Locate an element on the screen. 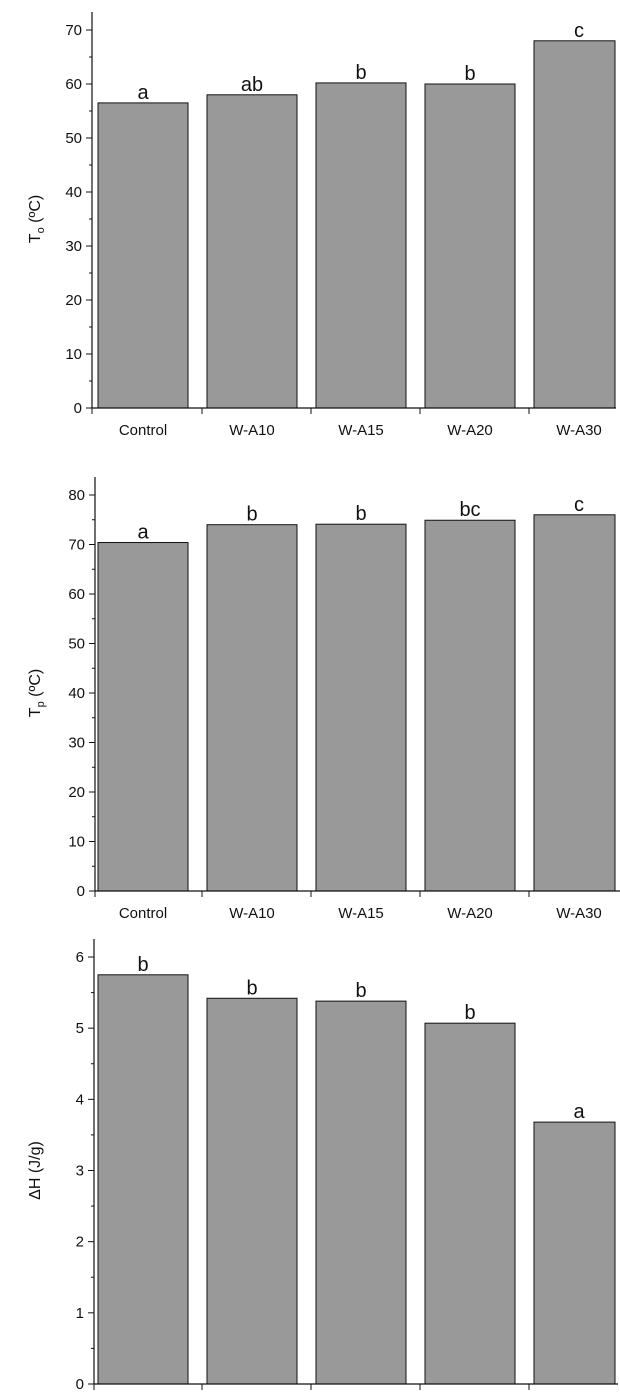 The width and height of the screenshot is (620, 1400). y-tick-label: 4 is located at coordinates (80, 1099).